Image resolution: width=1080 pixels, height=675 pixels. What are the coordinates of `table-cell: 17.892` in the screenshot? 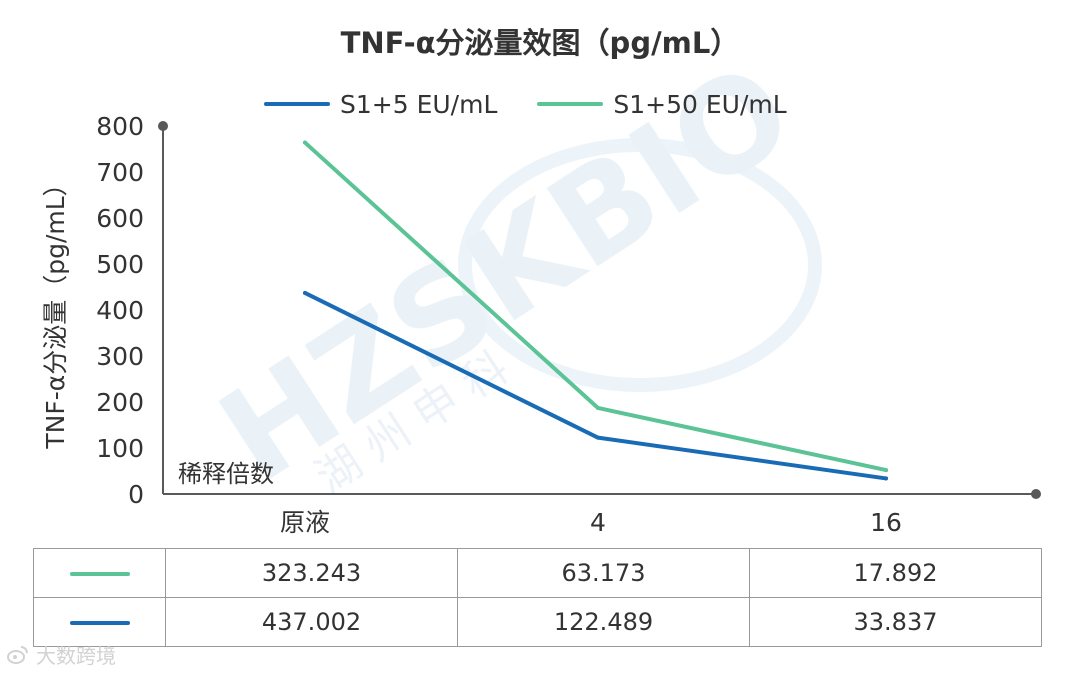 It's located at (895, 573).